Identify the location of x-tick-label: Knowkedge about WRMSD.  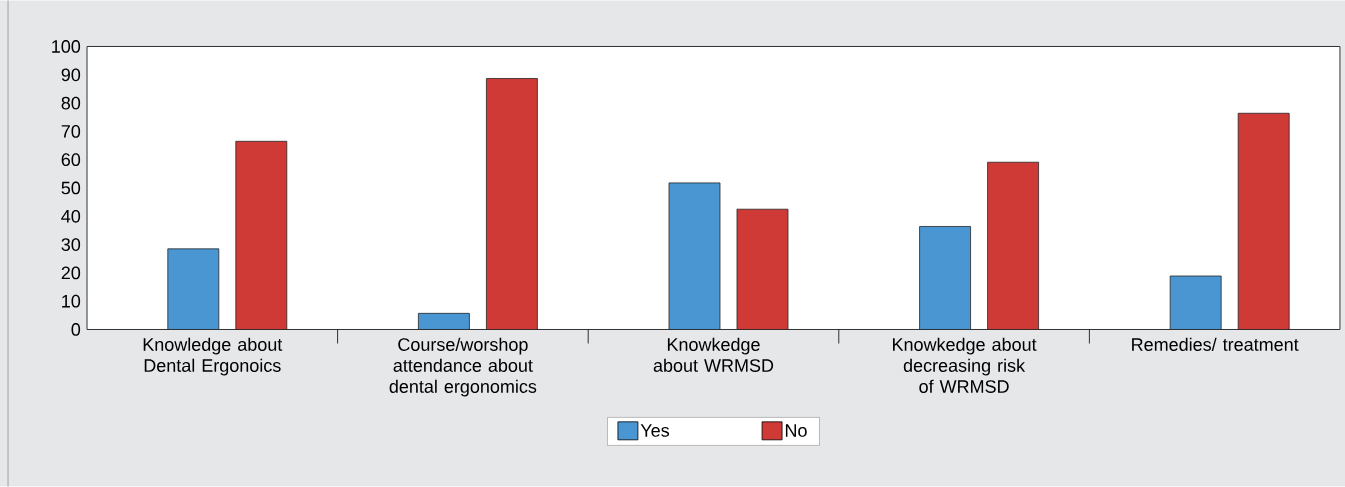
(713, 354).